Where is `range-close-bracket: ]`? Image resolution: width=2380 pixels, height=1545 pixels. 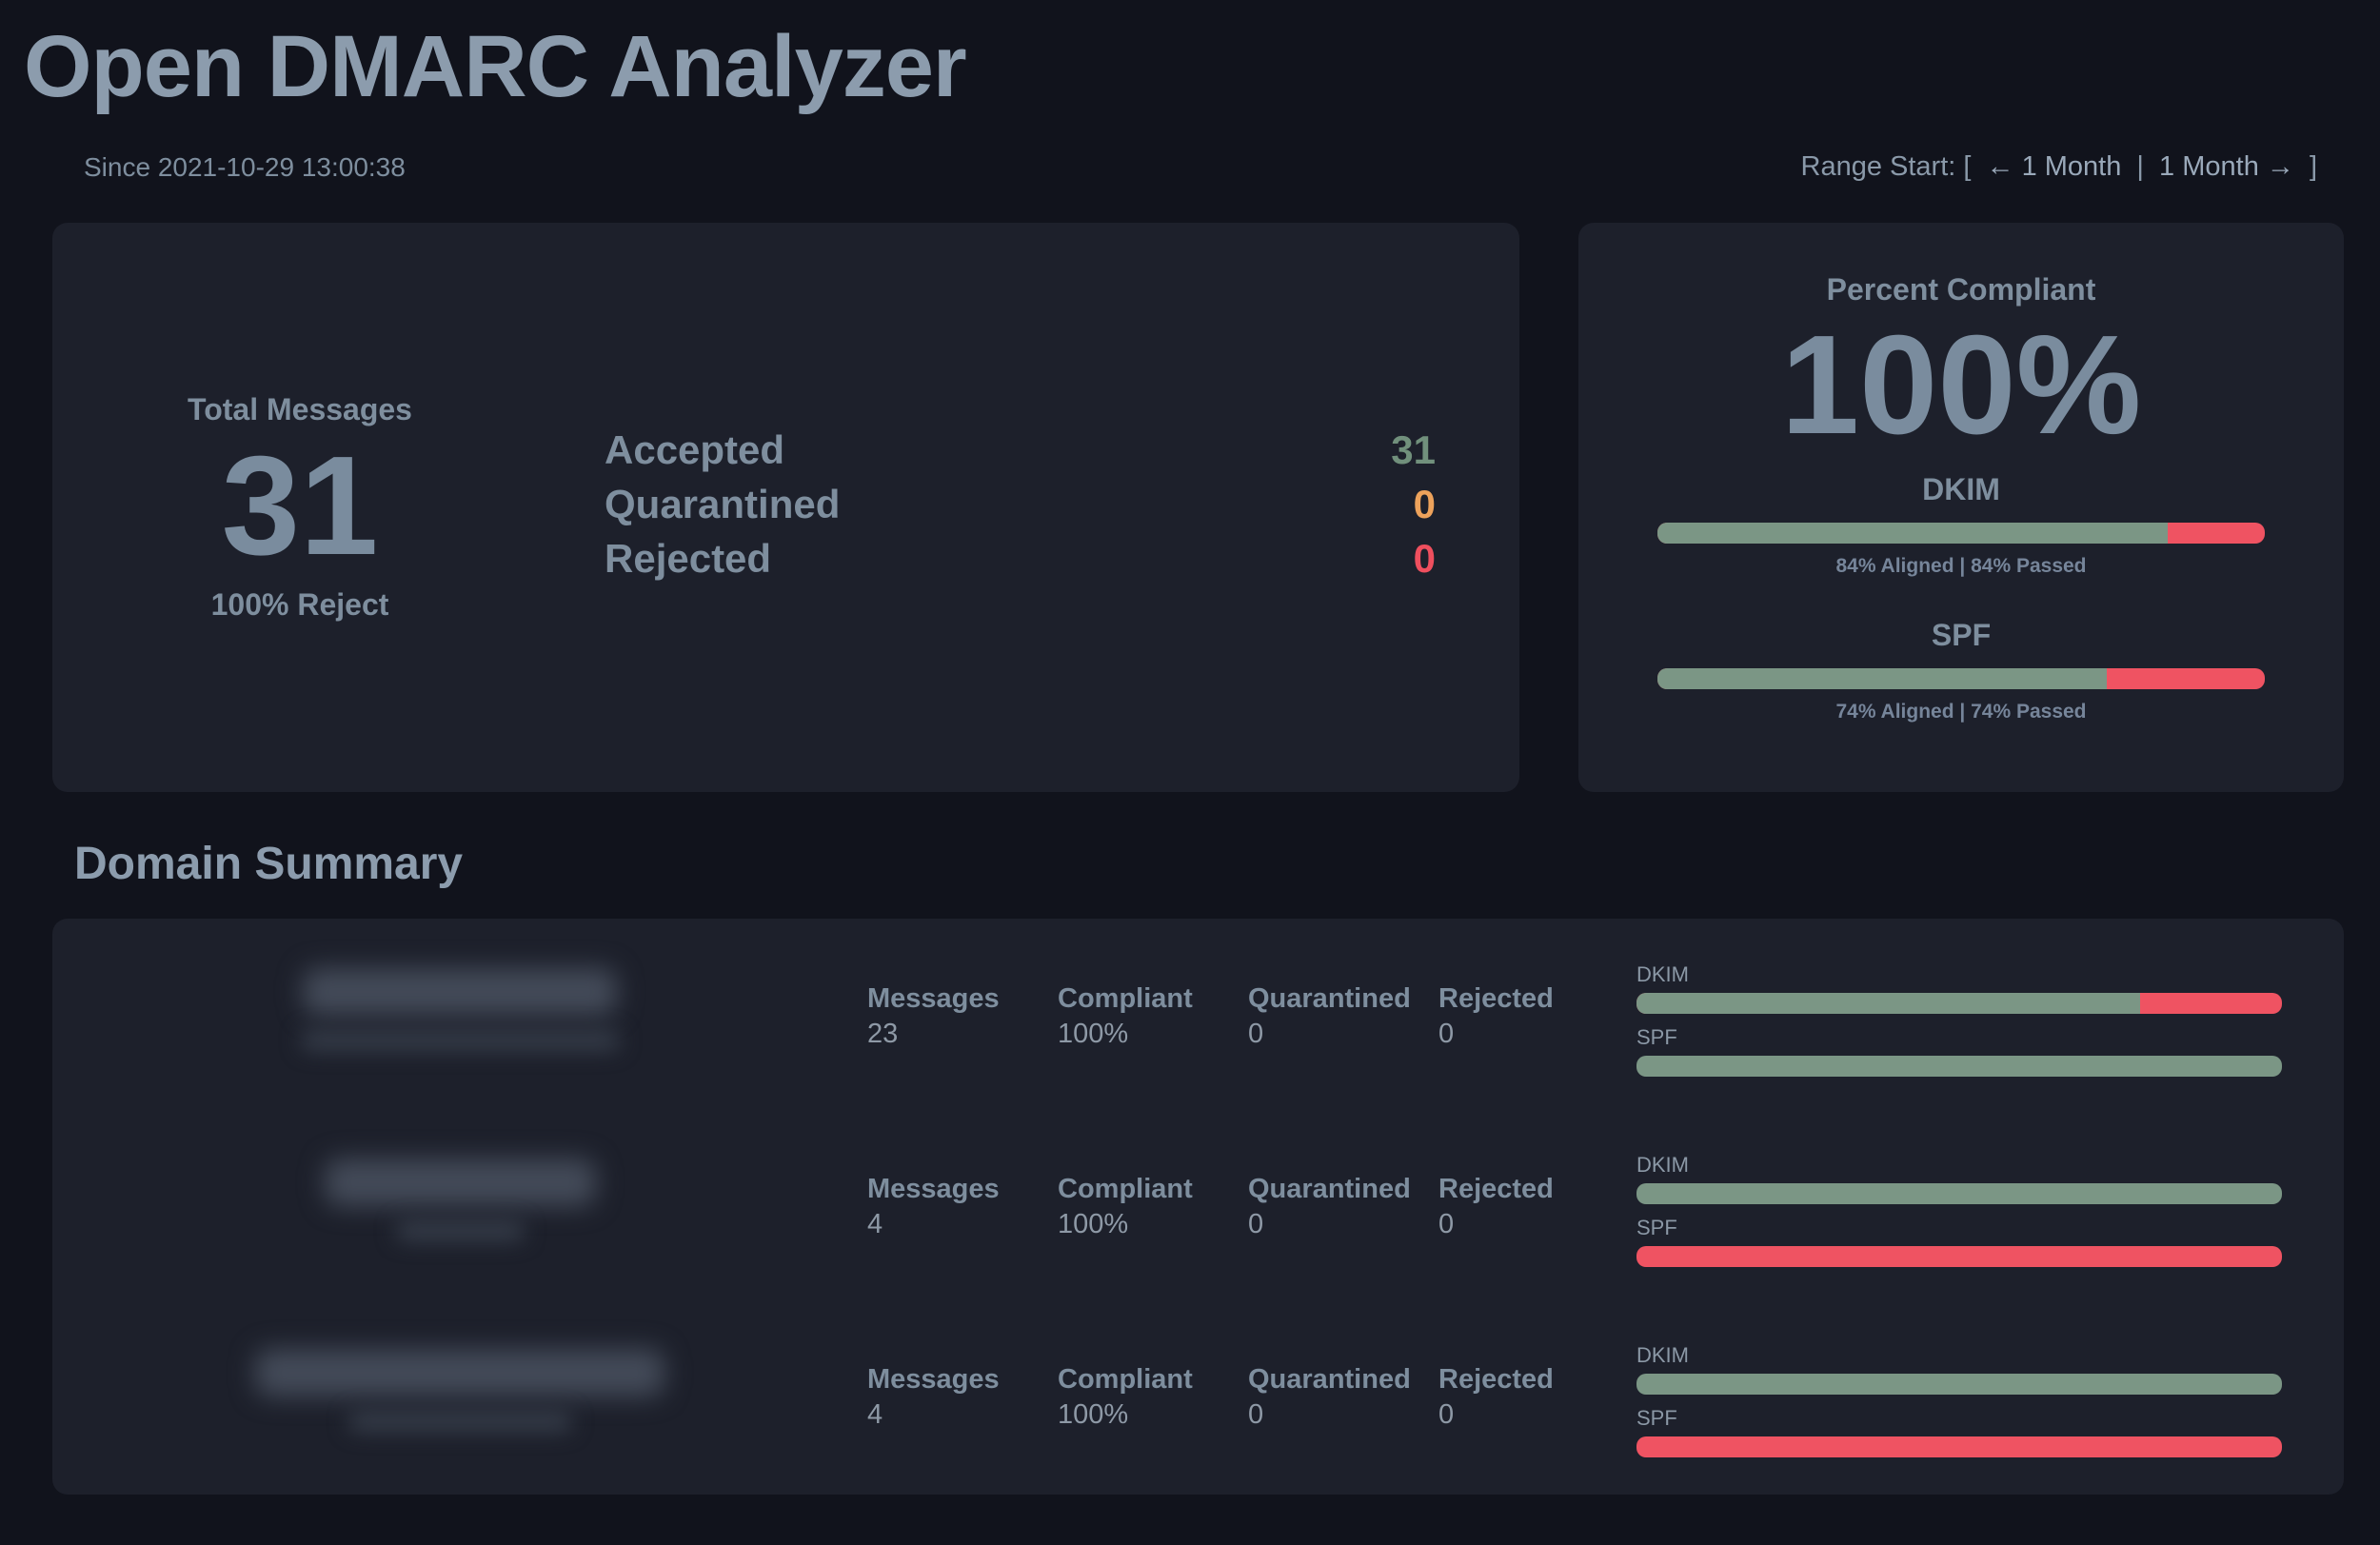 range-close-bracket: ] is located at coordinates (2313, 166).